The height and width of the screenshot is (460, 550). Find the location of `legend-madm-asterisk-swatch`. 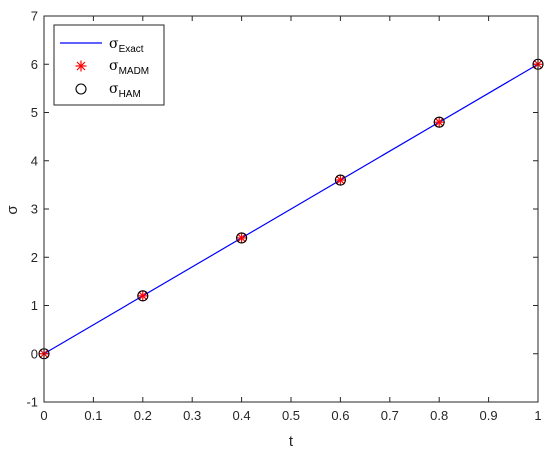

legend-madm-asterisk-swatch is located at coordinates (81, 66).